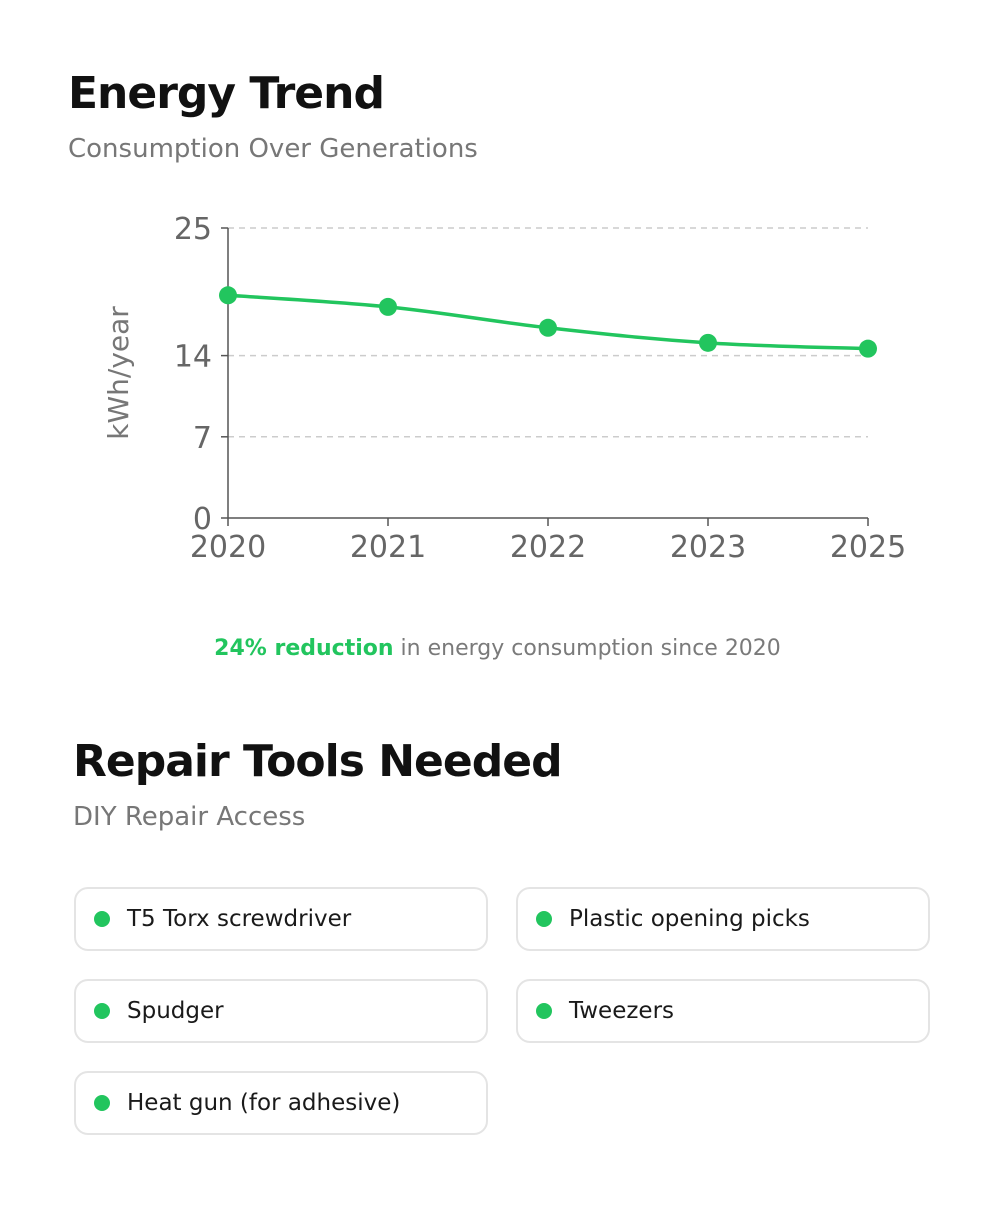 This screenshot has height=1207, width=1000. What do you see at coordinates (318, 761) in the screenshot?
I see `repair-tools-title: Repair Tools Needed` at bounding box center [318, 761].